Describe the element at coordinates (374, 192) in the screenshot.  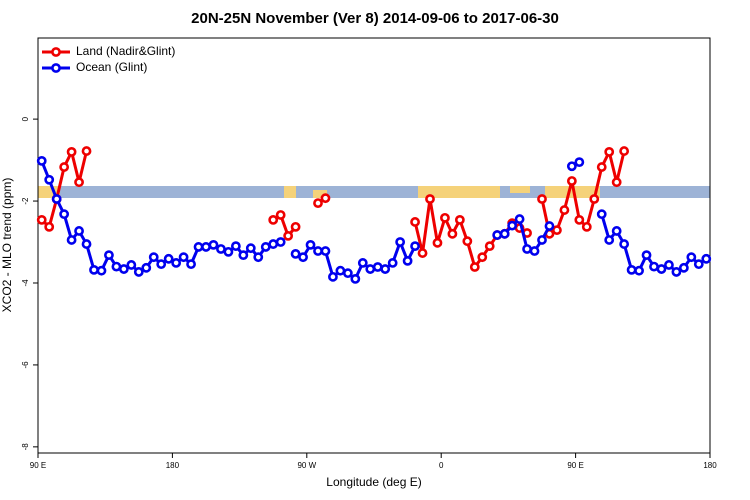
I see `map-strip` at that location.